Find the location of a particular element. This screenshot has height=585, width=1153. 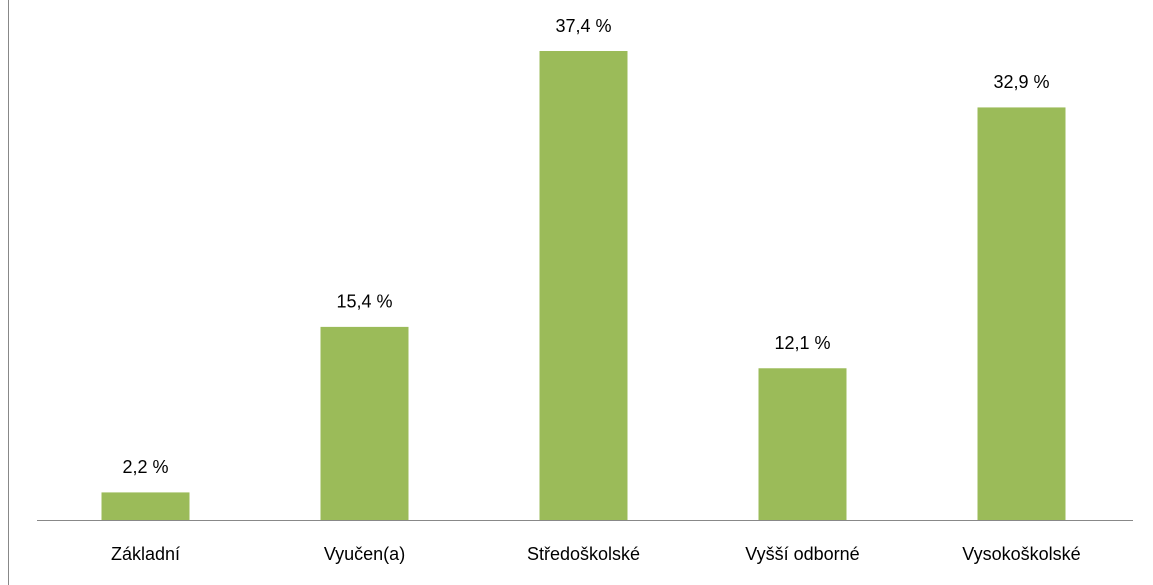

x-tick-label: Vysokoškolské is located at coordinates (1021, 554).